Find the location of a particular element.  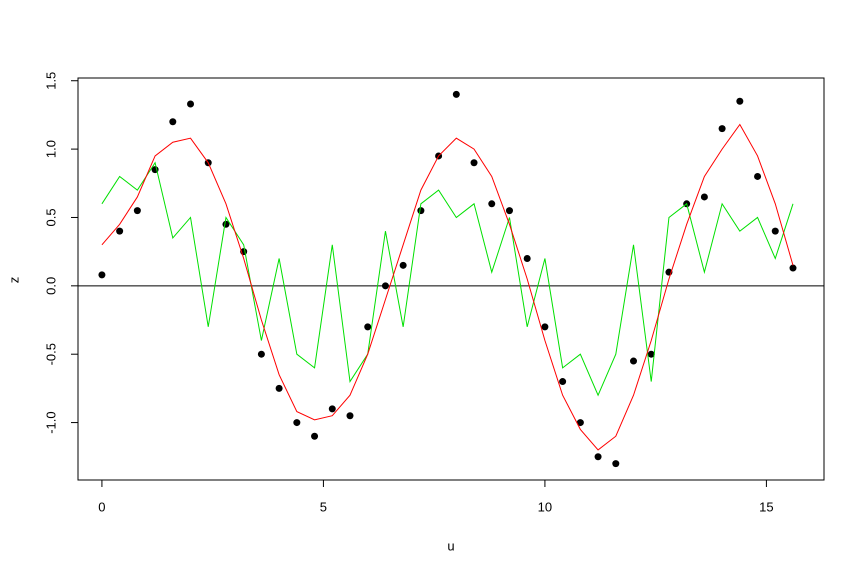

y-tick-label: 0.5 is located at coordinates (50, 217).